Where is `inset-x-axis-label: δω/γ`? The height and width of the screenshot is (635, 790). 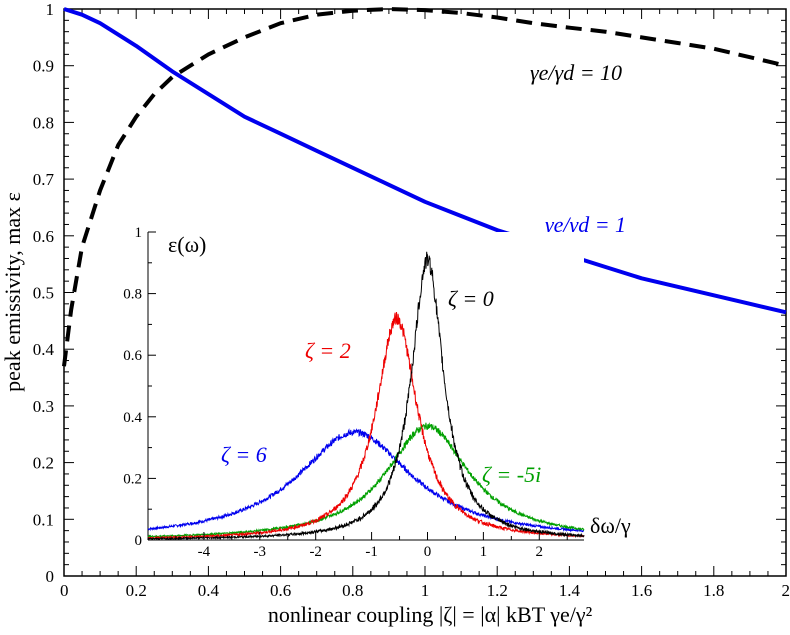 inset-x-axis-label: δω/γ is located at coordinates (610, 525).